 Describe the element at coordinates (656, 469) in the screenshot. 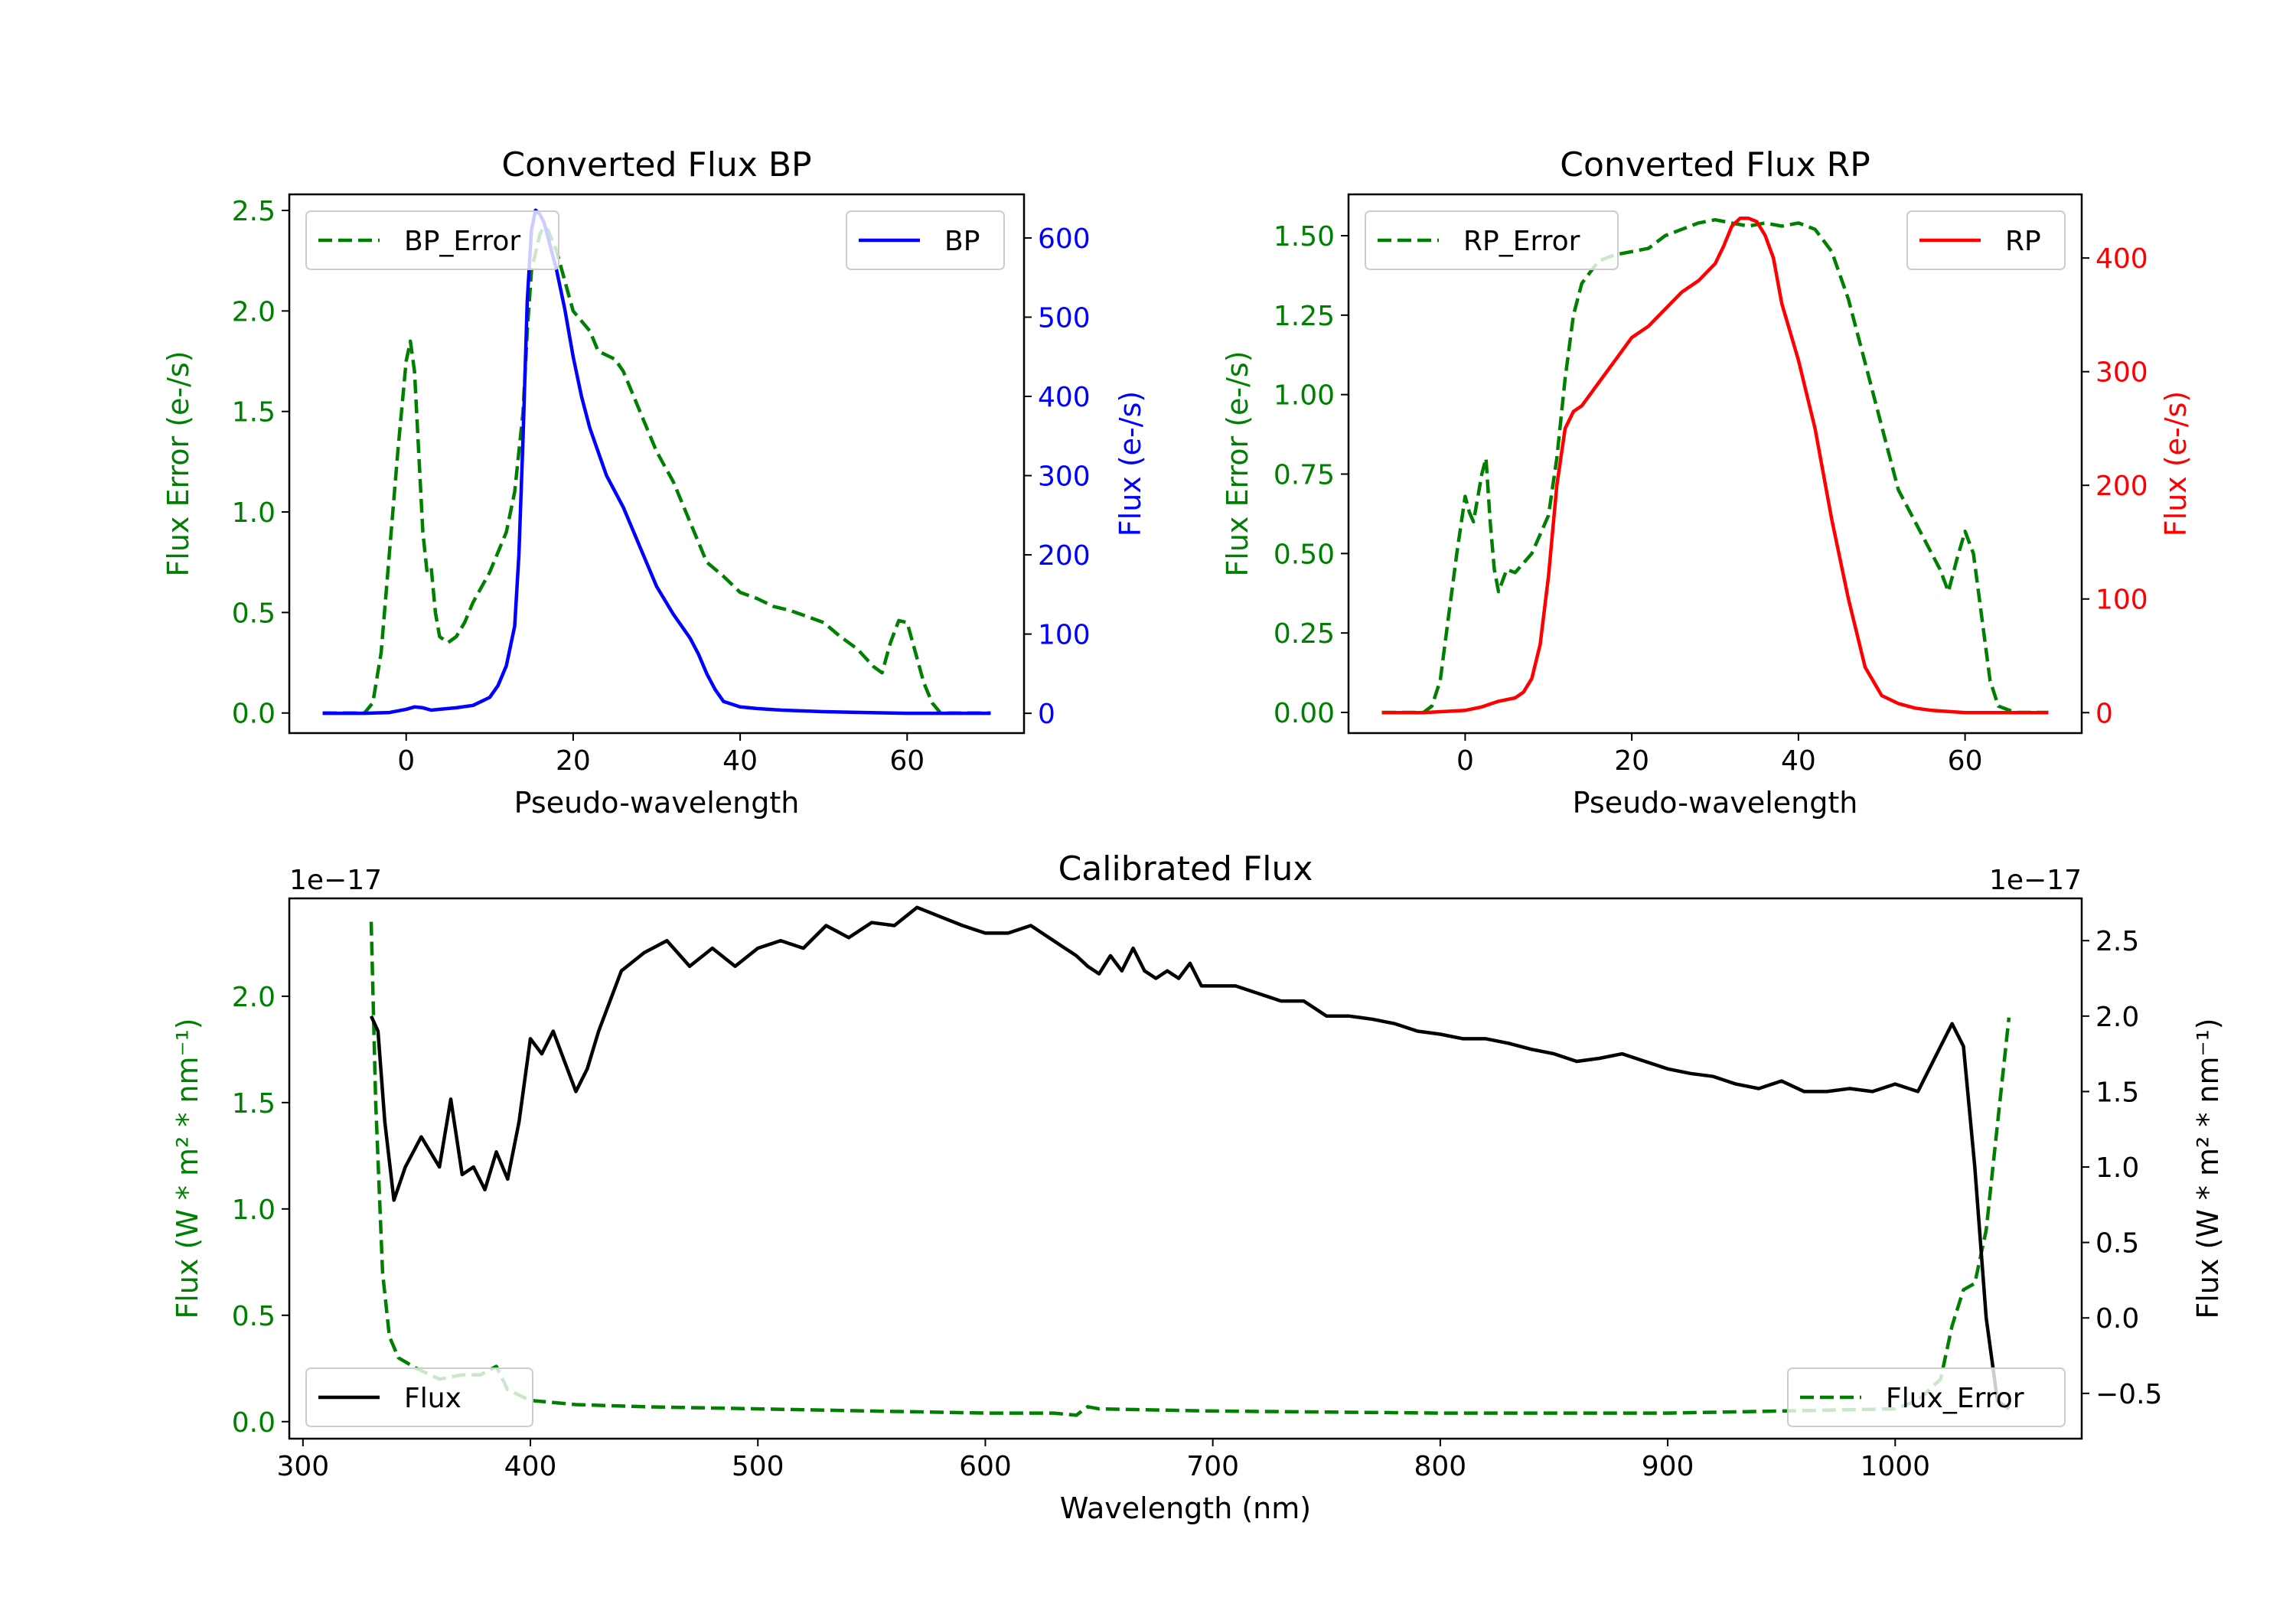

I see `series-line-bp-error` at that location.